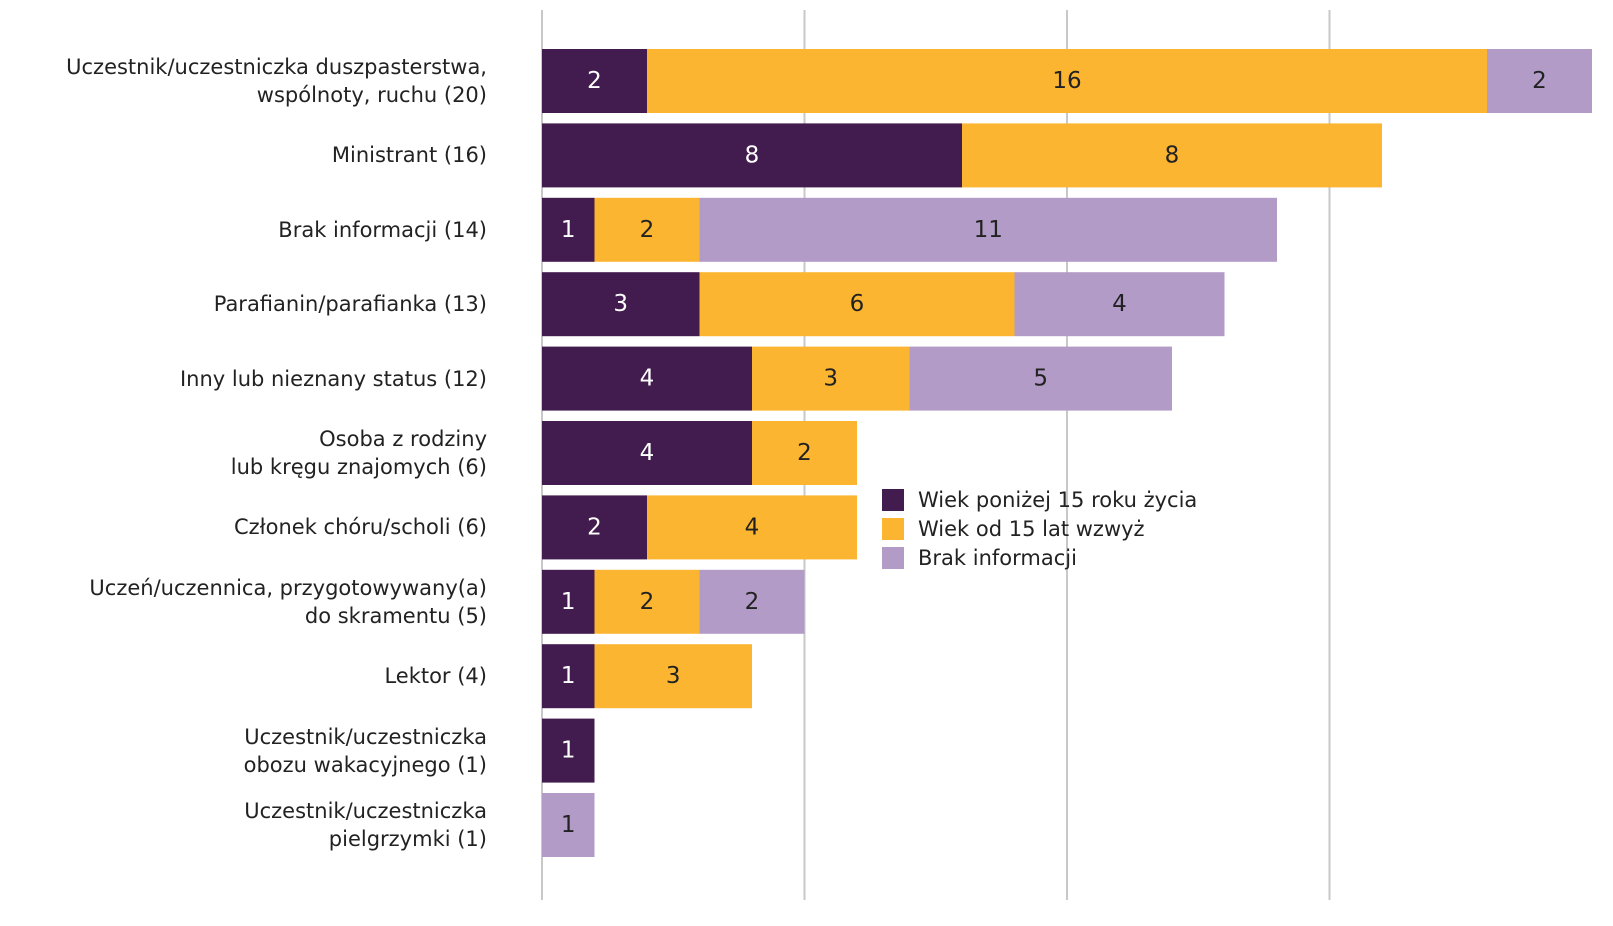 Image resolution: width=1613 pixels, height=926 pixels. I want to click on legend-label: Brak informacji, so click(997, 558).